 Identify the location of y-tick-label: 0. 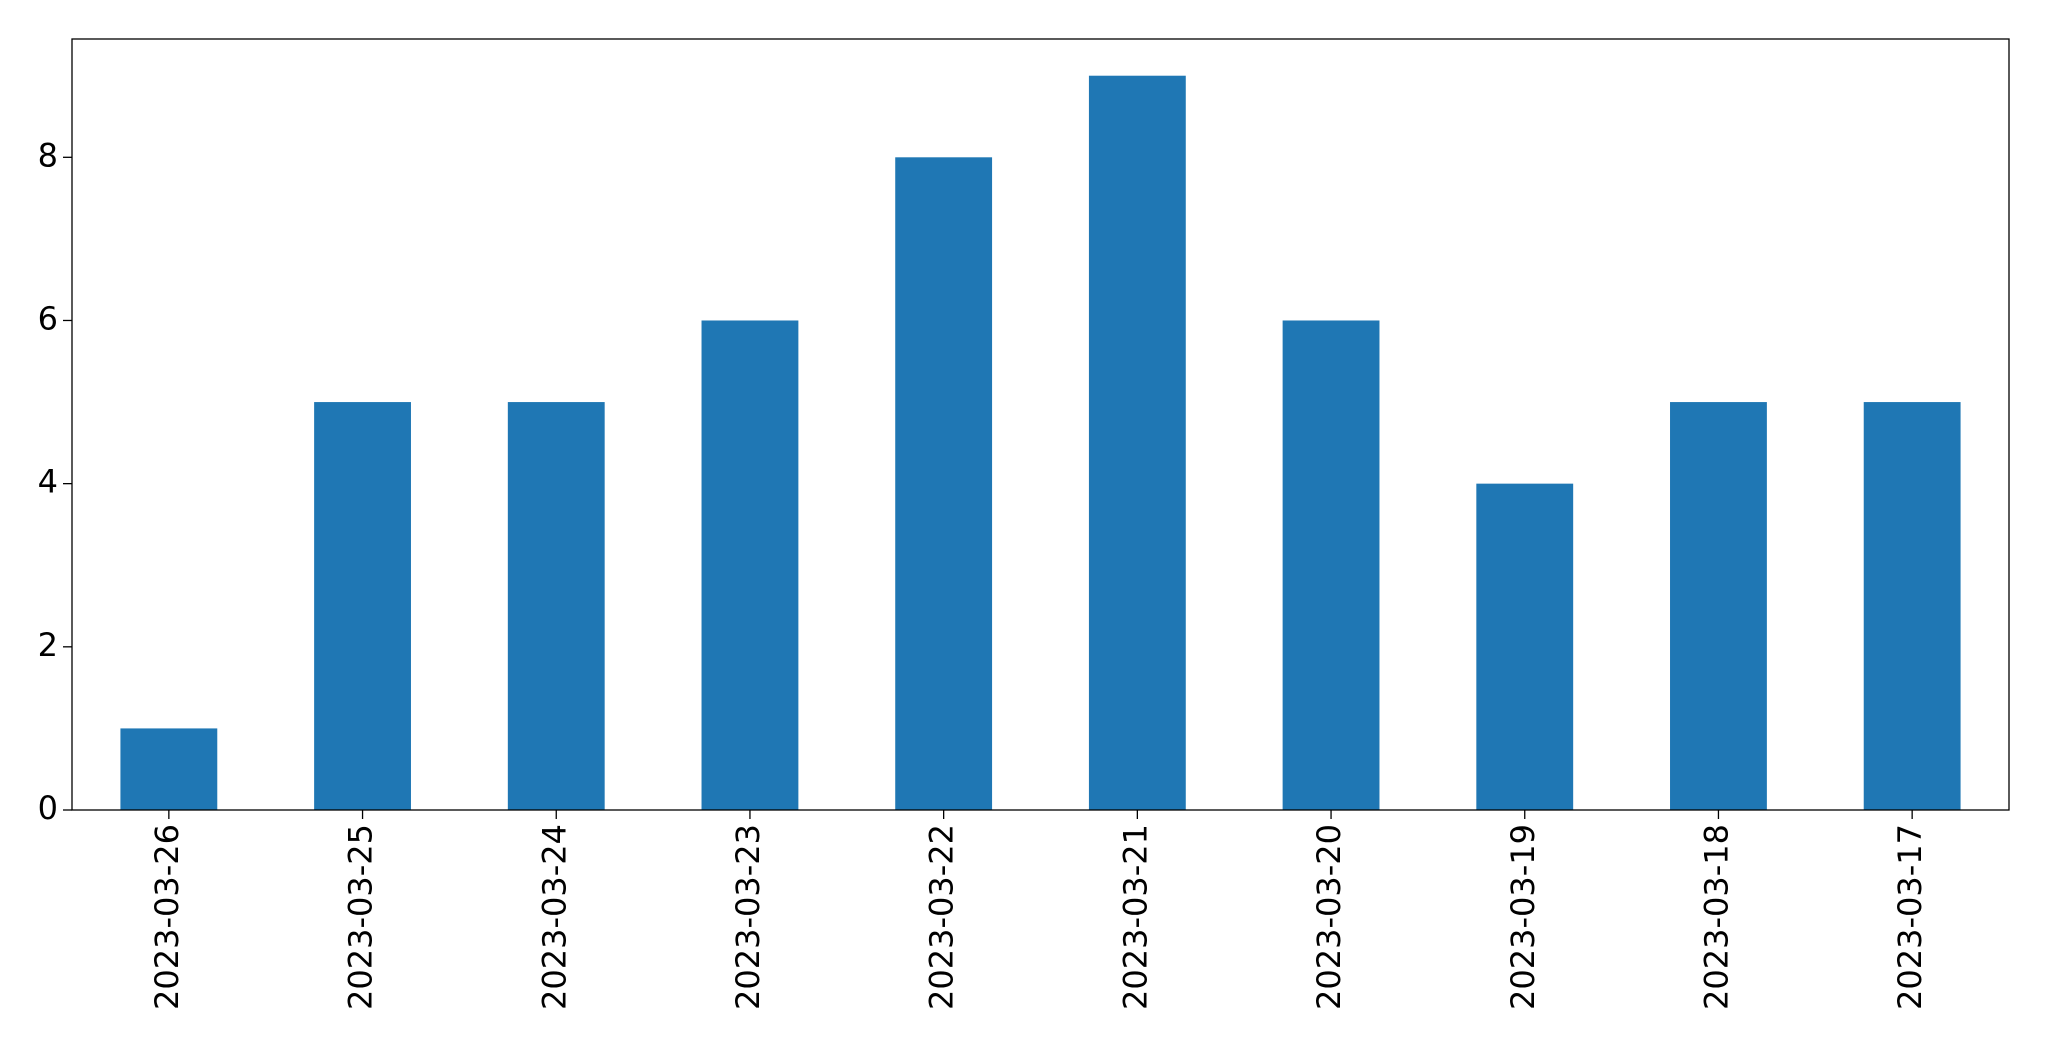
(48, 808).